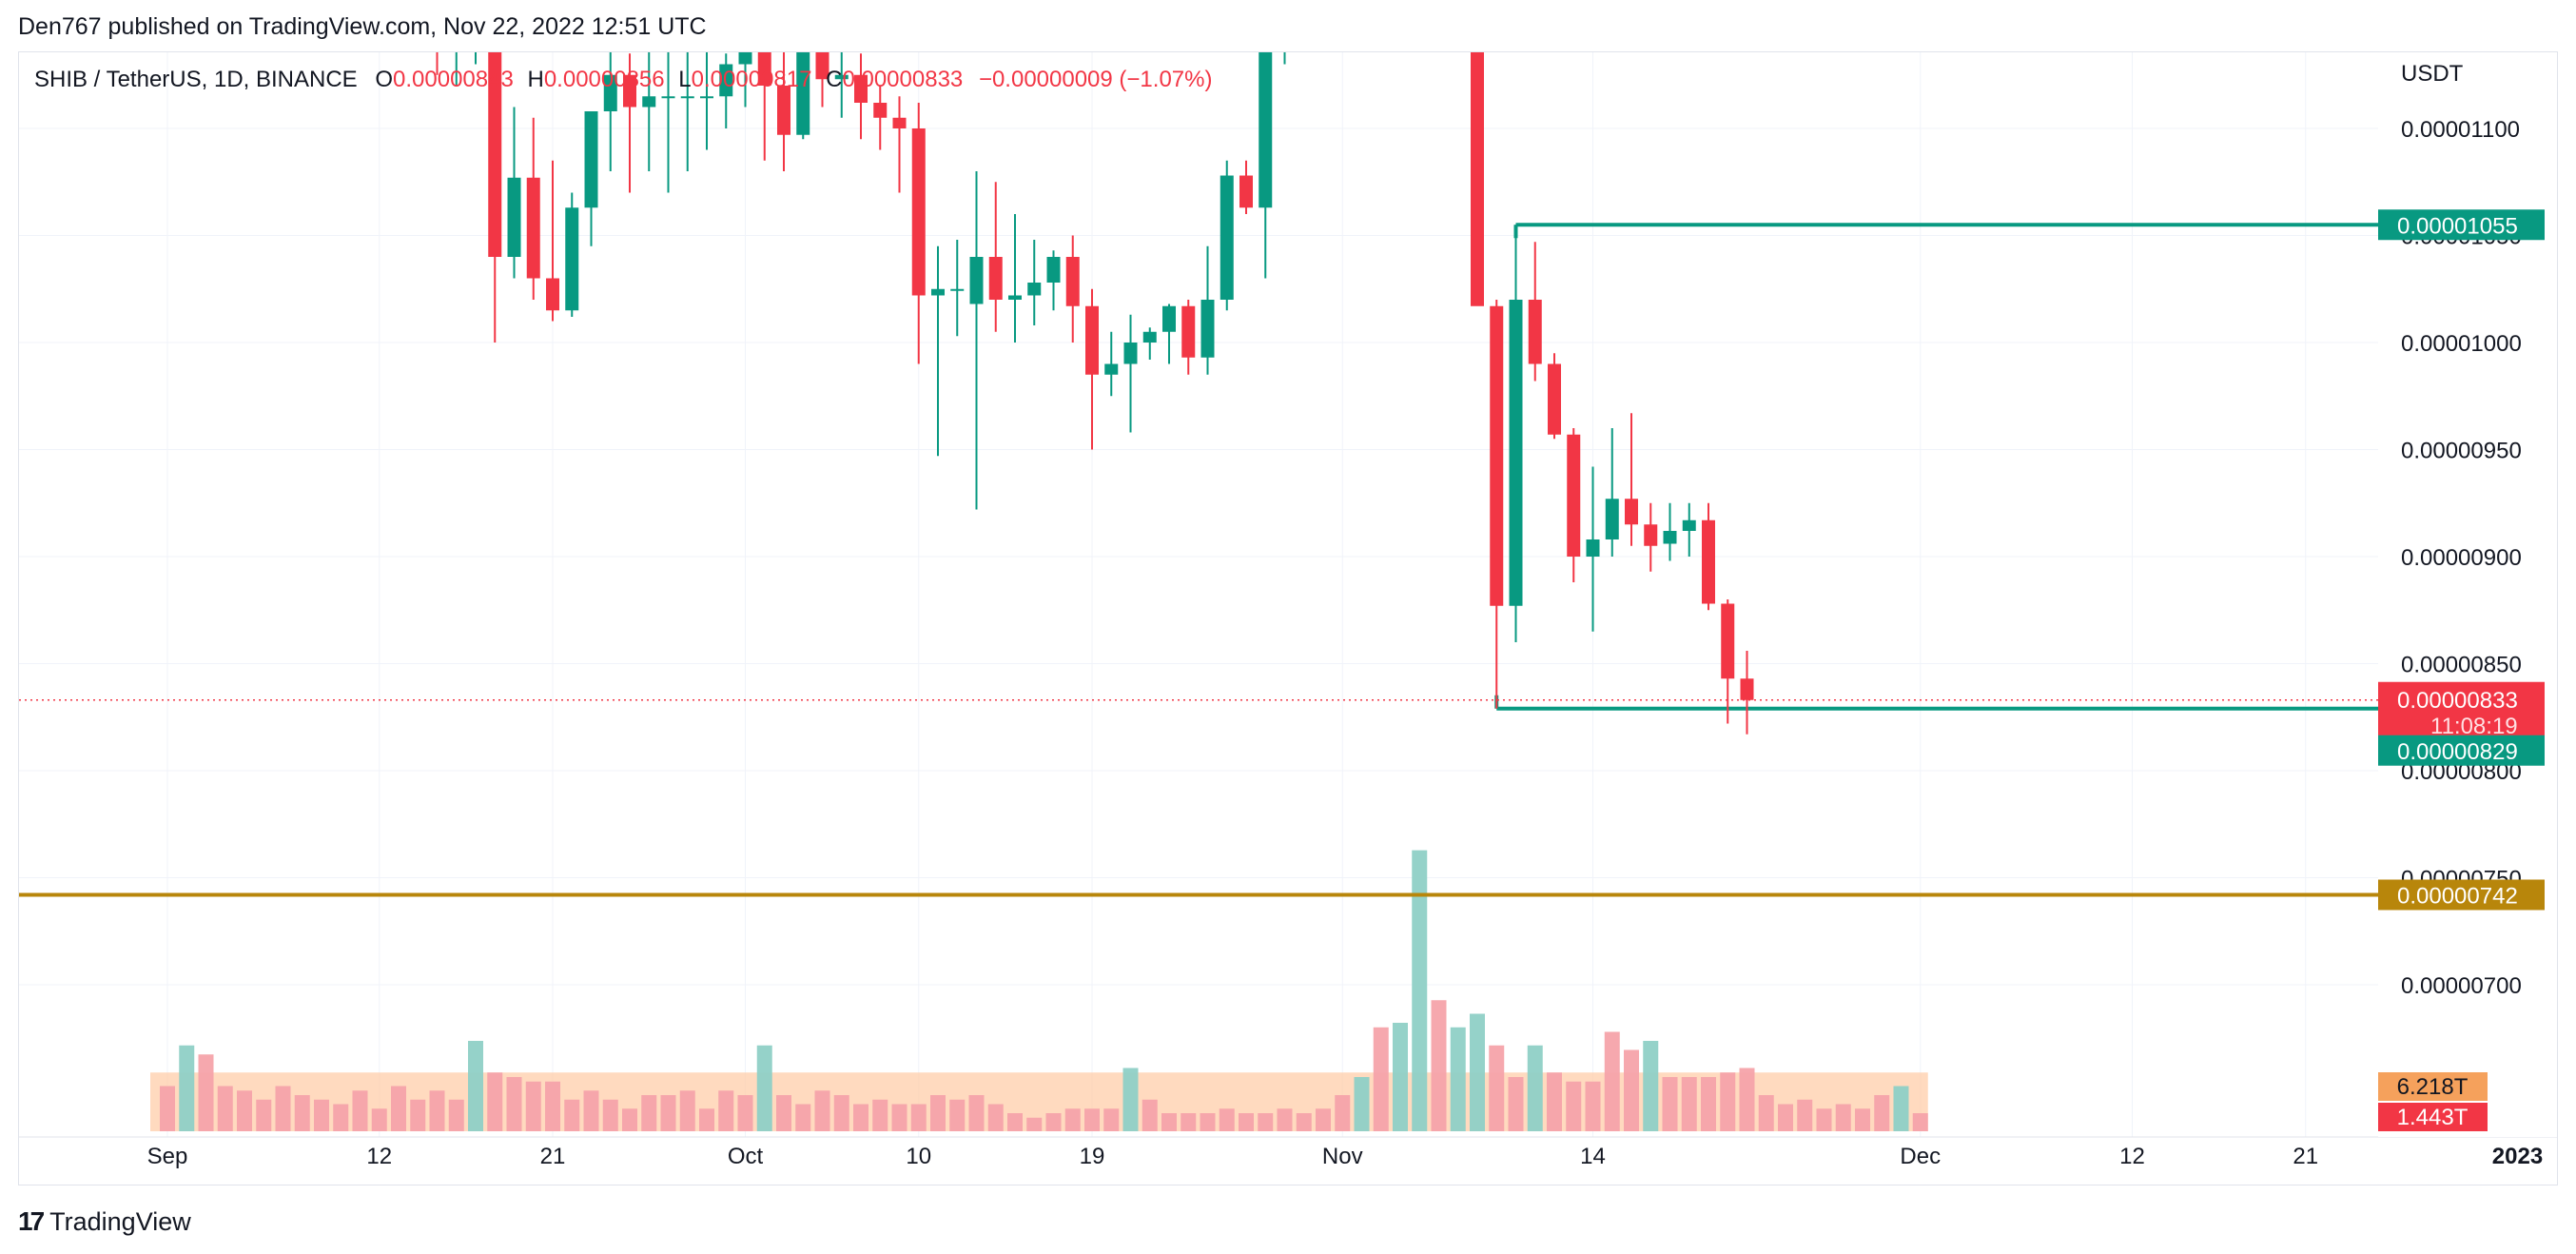 Image resolution: width=2576 pixels, height=1254 pixels. What do you see at coordinates (379, 1156) in the screenshot?
I see `x-tick-label: 12` at bounding box center [379, 1156].